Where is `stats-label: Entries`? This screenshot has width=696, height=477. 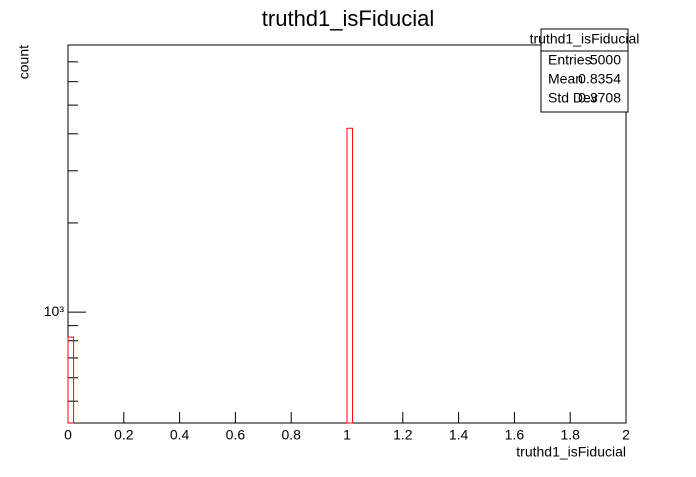 stats-label: Entries is located at coordinates (570, 60).